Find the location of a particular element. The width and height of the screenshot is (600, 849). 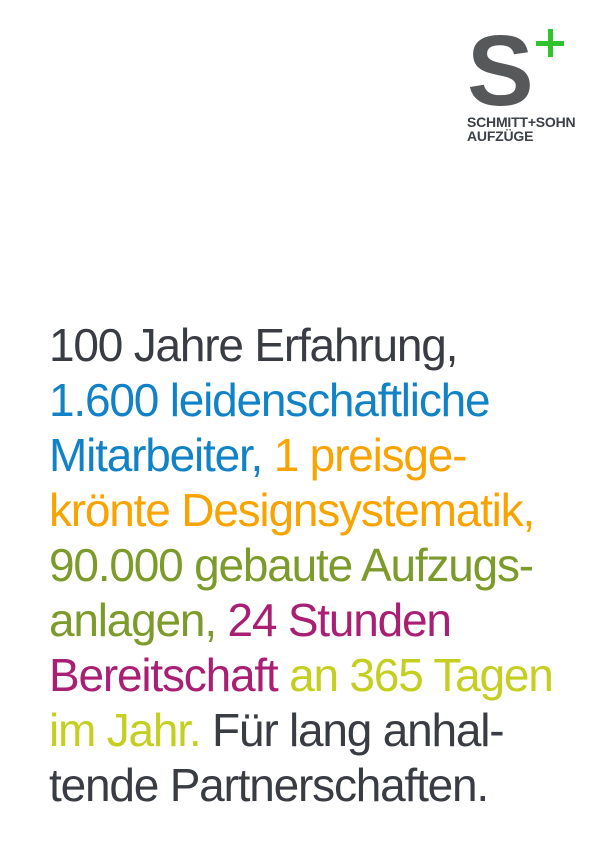

headline-segment: 1 preisge- is located at coordinates (370, 455).